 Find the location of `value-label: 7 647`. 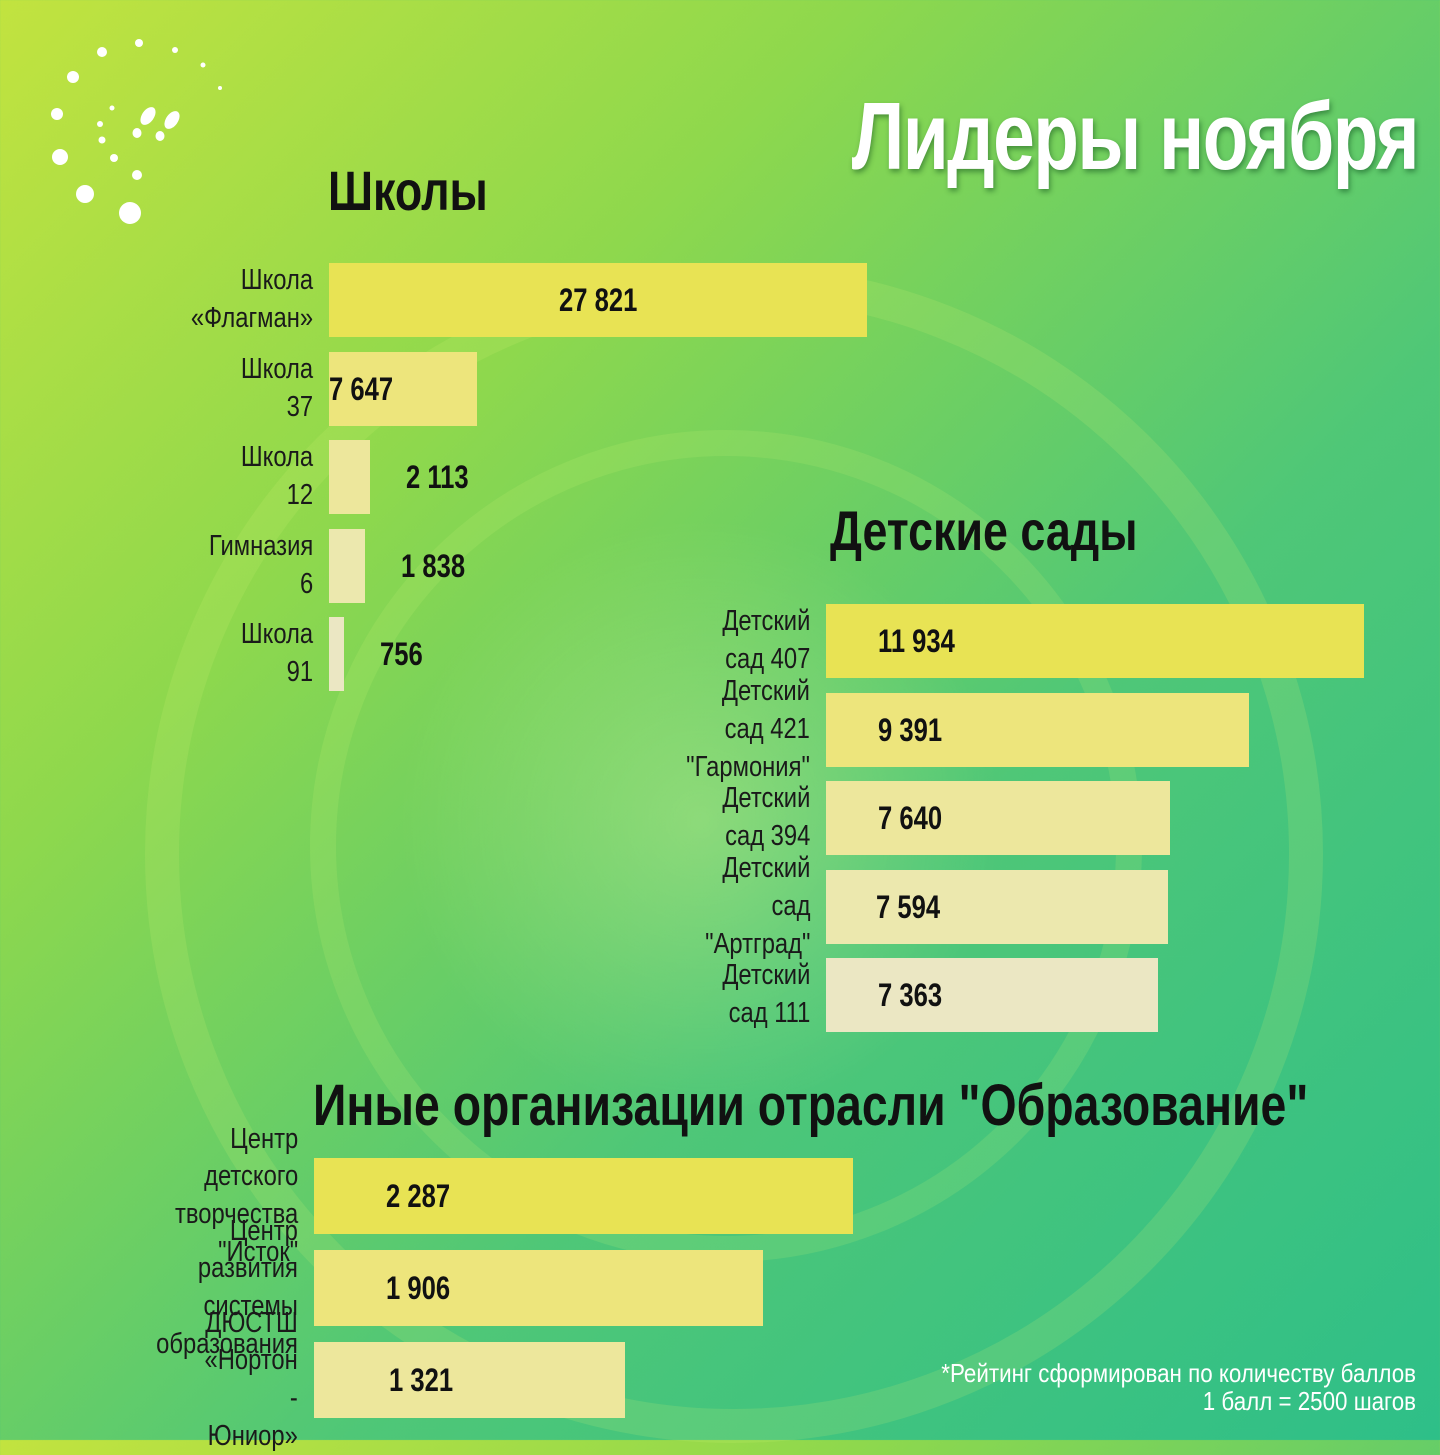

value-label: 7 647 is located at coordinates (361, 388).